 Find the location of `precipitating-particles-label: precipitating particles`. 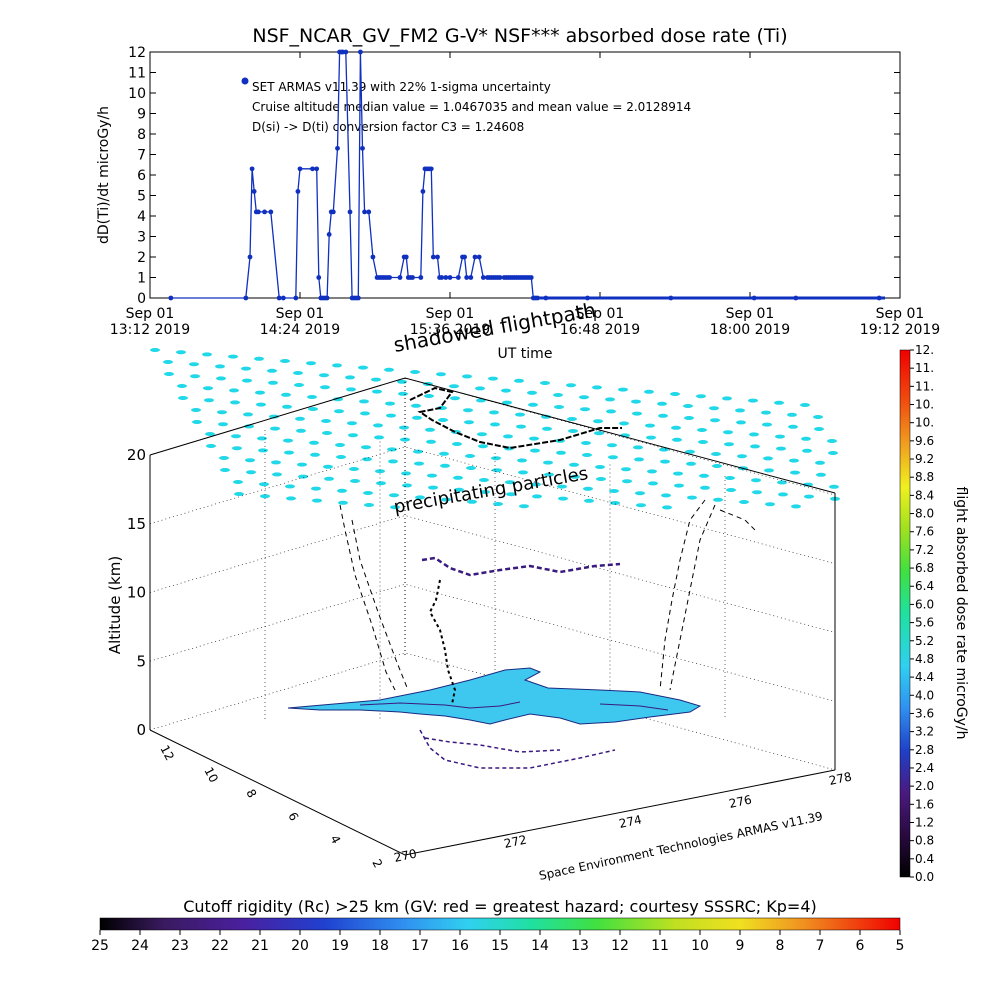

precipitating-particles-label: precipitating particles is located at coordinates (490, 490).